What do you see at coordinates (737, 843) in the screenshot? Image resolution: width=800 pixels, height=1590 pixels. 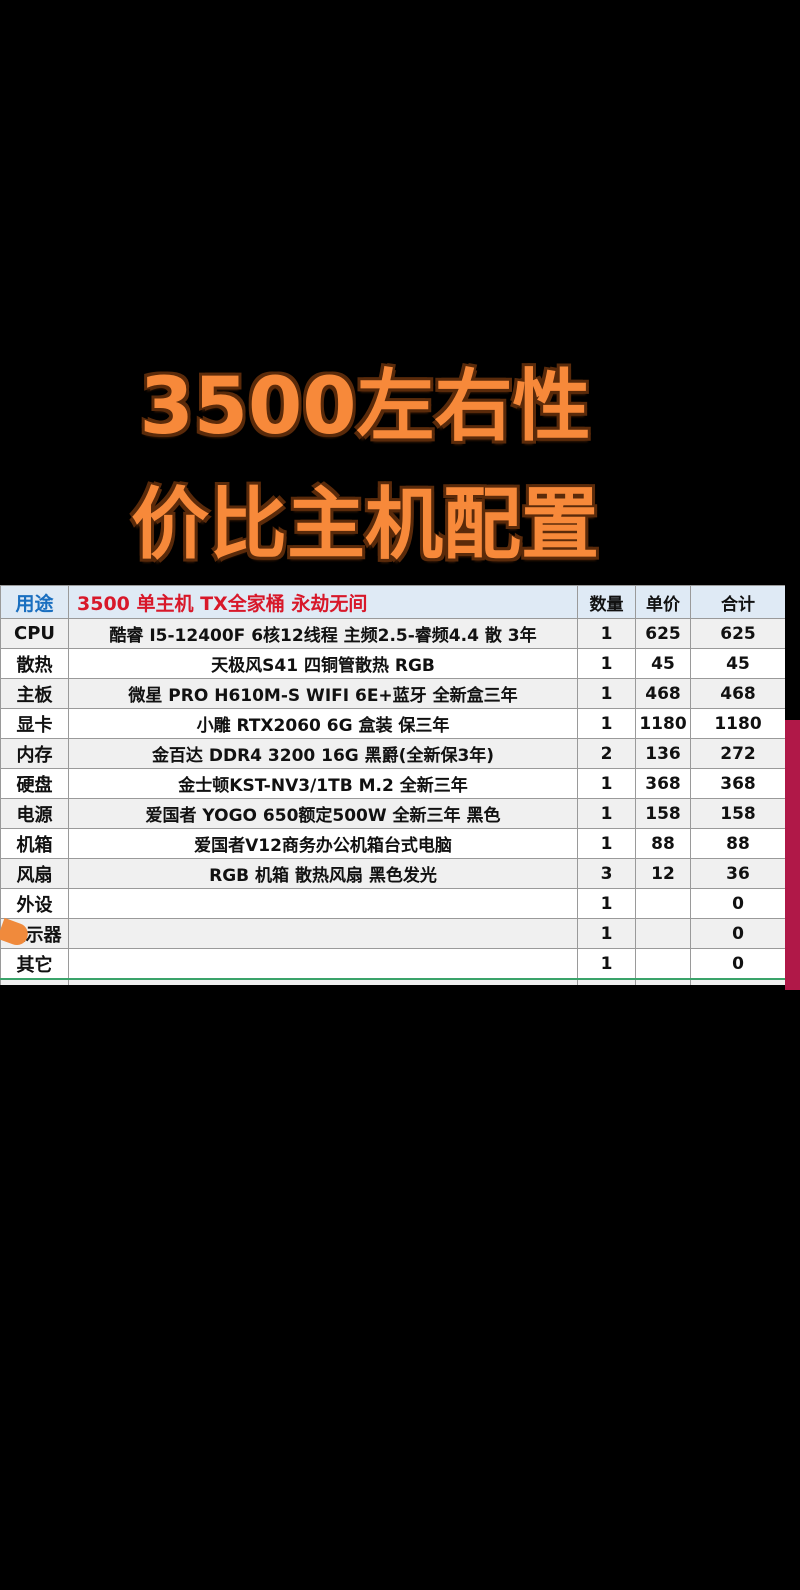 I see `cell-total: 88` at bounding box center [737, 843].